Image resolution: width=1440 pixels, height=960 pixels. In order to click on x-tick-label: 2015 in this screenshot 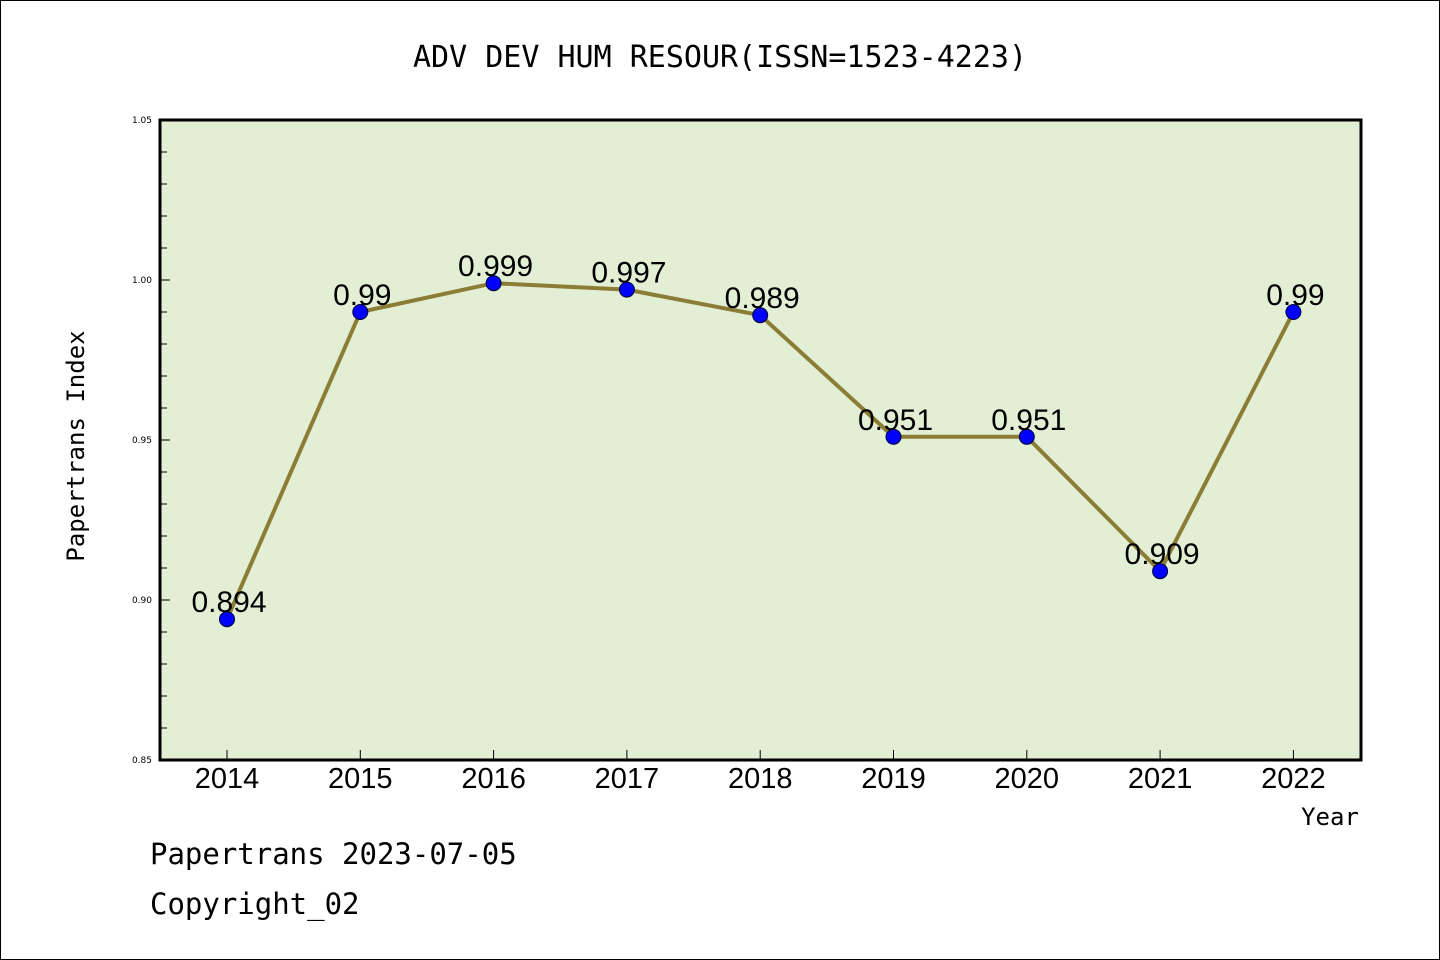, I will do `click(360, 779)`.